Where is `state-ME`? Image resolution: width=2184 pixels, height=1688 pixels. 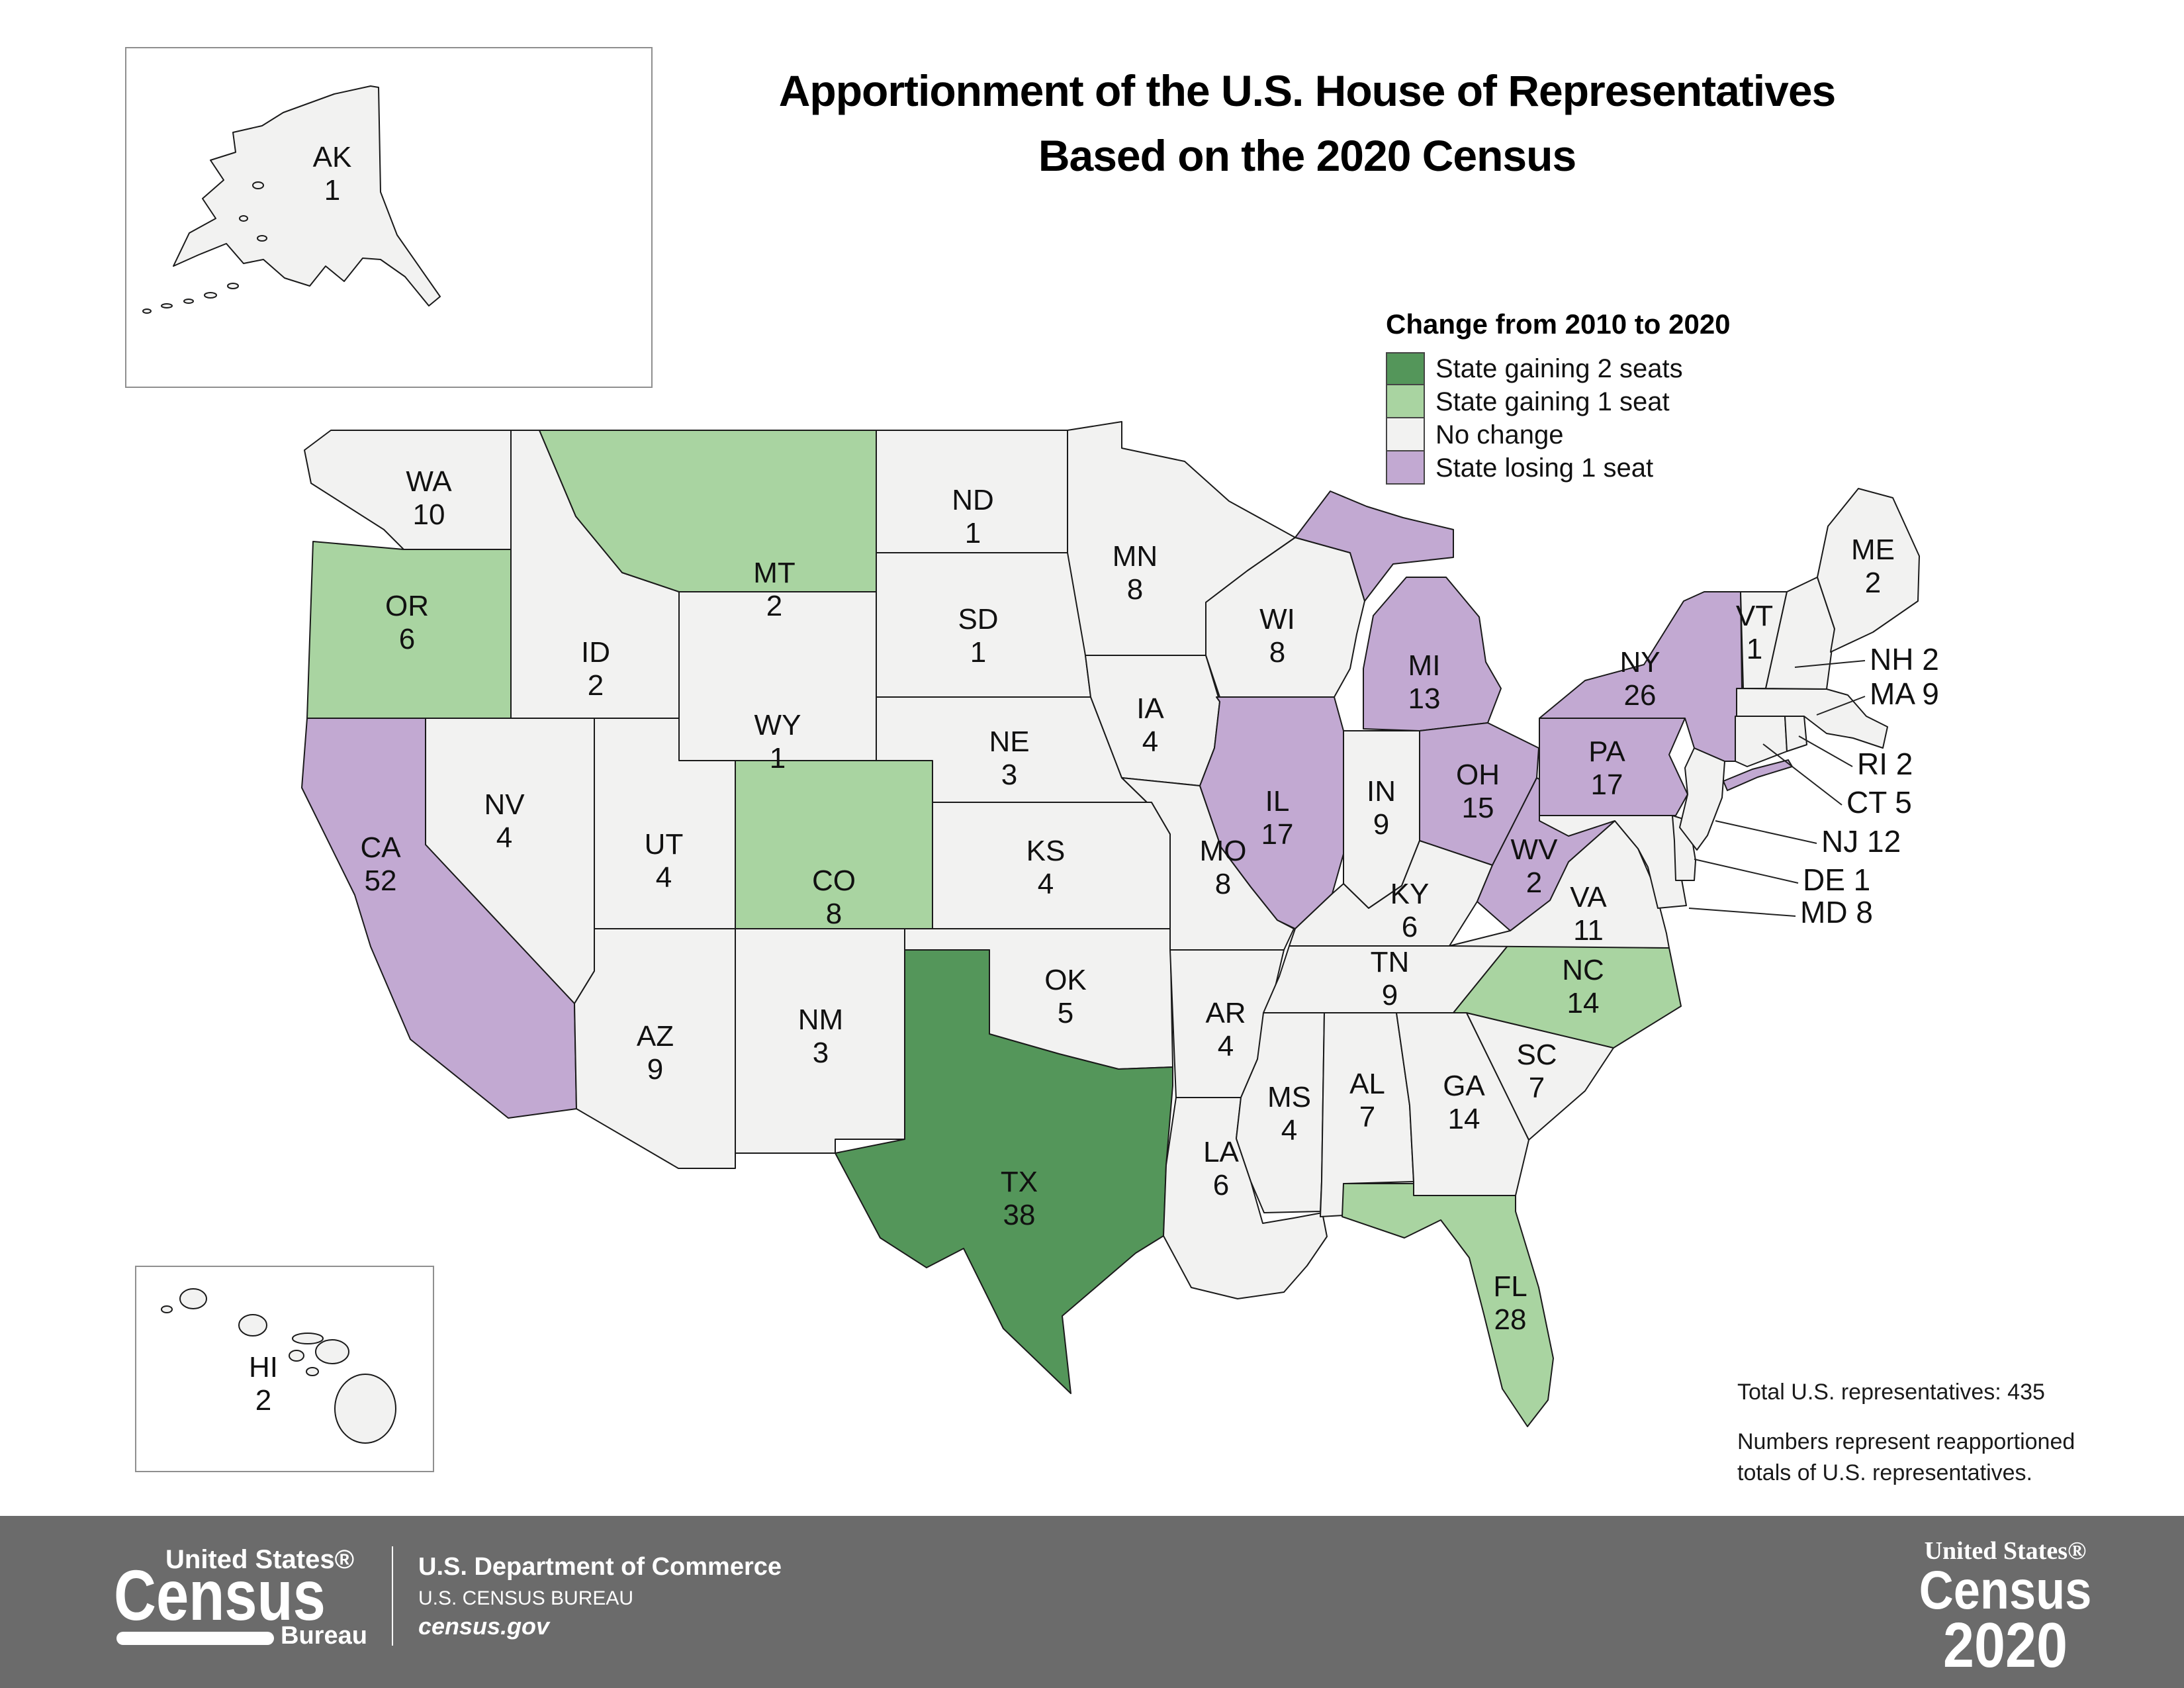
state-ME is located at coordinates (1868, 570).